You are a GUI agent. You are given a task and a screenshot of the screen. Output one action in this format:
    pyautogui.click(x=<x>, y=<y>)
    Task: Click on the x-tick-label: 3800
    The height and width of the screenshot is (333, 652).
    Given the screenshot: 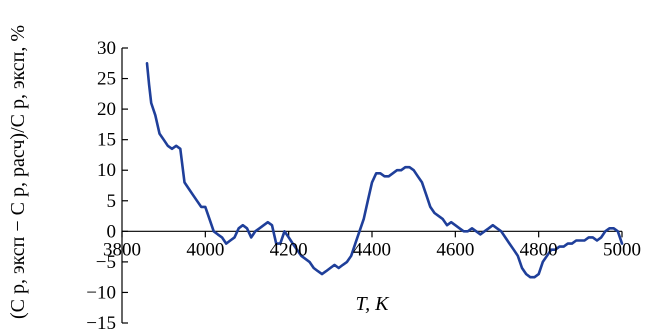 What is the action you would take?
    pyautogui.click(x=122, y=249)
    